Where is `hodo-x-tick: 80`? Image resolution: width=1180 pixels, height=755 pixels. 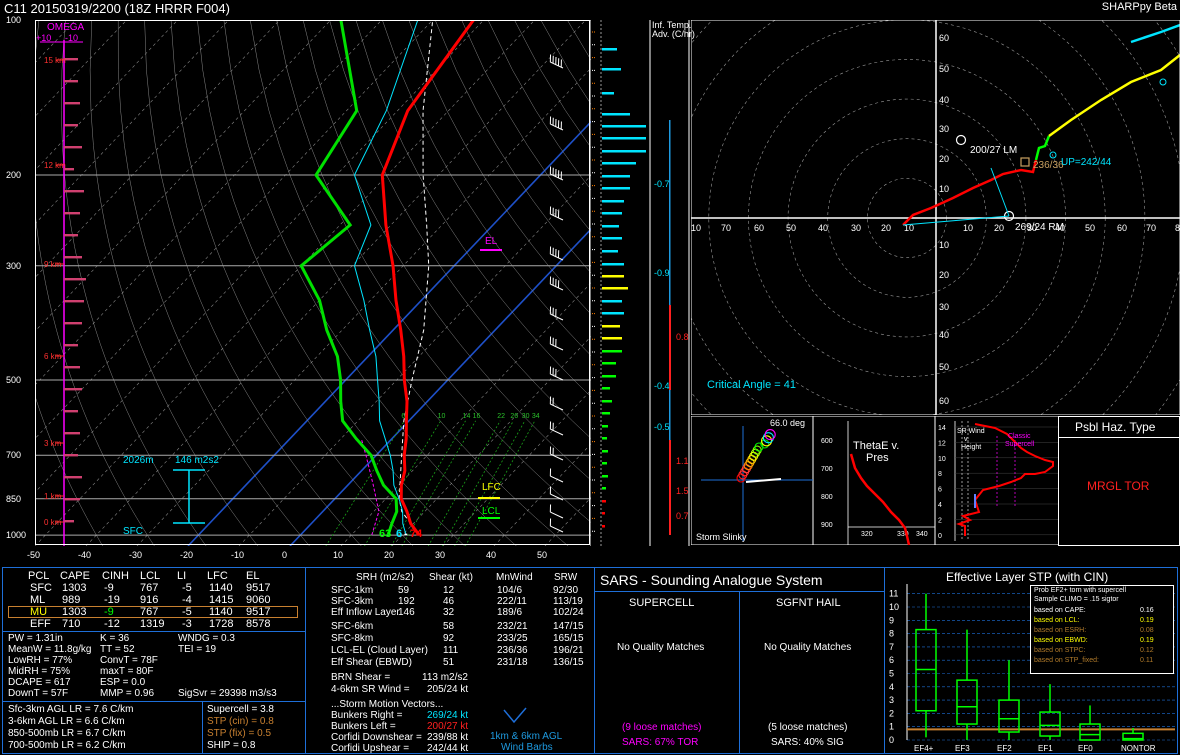 hodo-x-tick: 80 is located at coordinates (1177, 228).